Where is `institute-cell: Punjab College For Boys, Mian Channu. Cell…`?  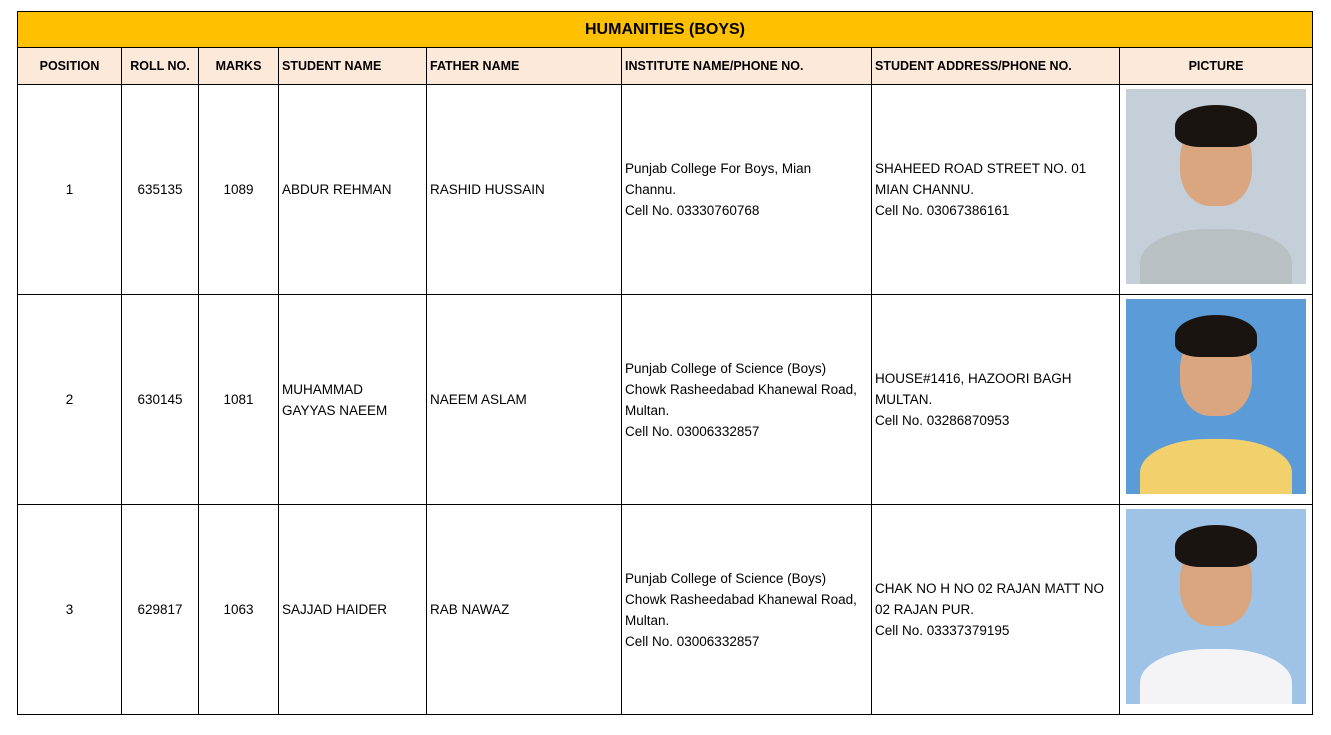
institute-cell: Punjab College For Boys, Mian Channu. Cell… is located at coordinates (746, 189).